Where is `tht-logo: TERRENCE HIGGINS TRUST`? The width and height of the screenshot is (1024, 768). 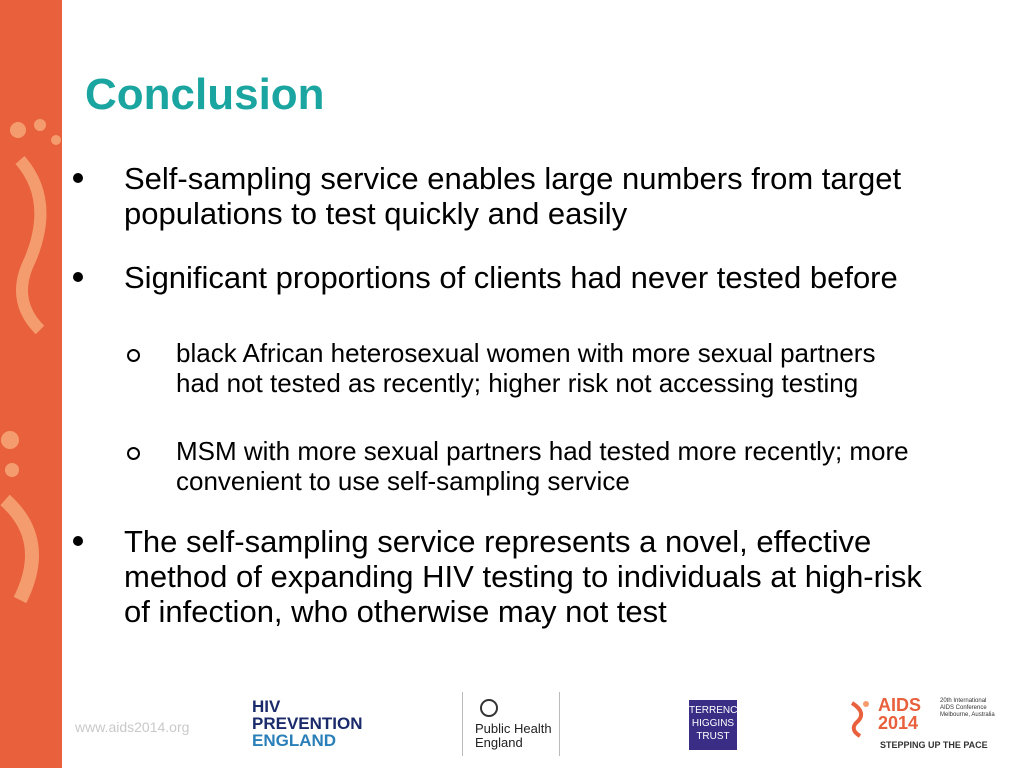 tht-logo: TERRENCE HIGGINS TRUST is located at coordinates (717, 725).